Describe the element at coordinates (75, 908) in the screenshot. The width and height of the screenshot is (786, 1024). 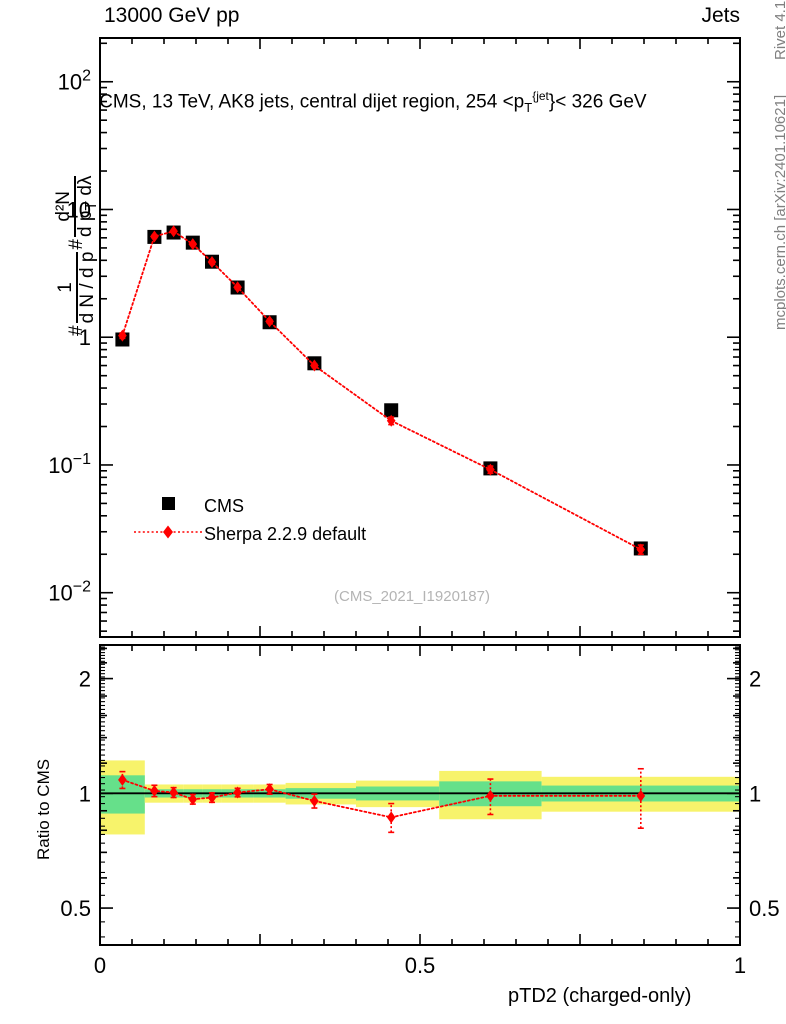
I see `ratio-y-tick-label: 0.5` at that location.